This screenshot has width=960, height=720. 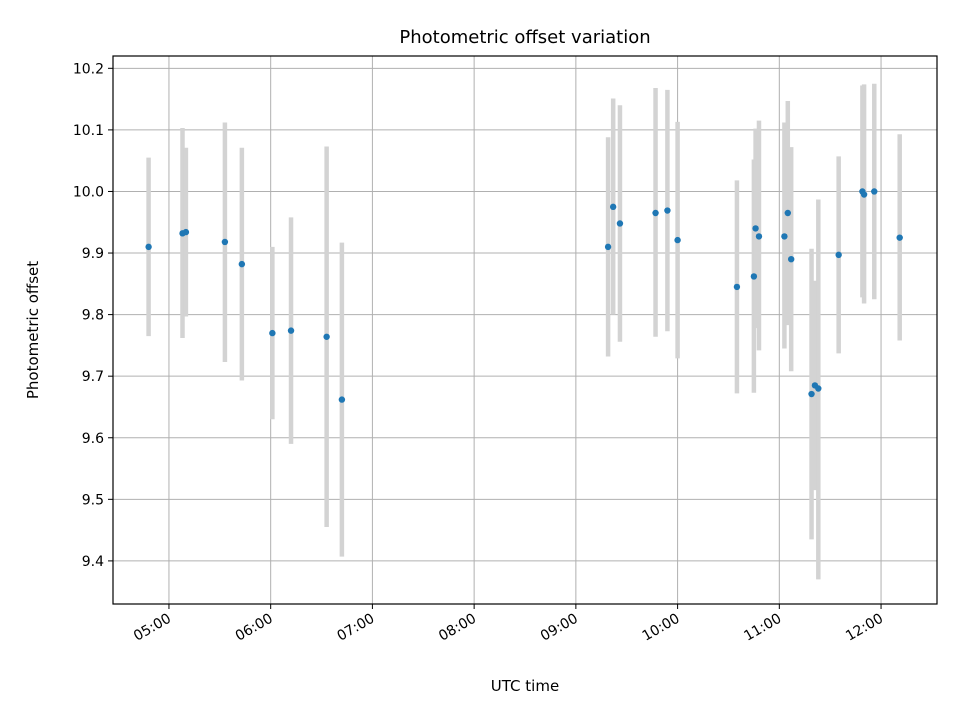 I want to click on y-tick-label: 10.1, so click(x=88, y=131).